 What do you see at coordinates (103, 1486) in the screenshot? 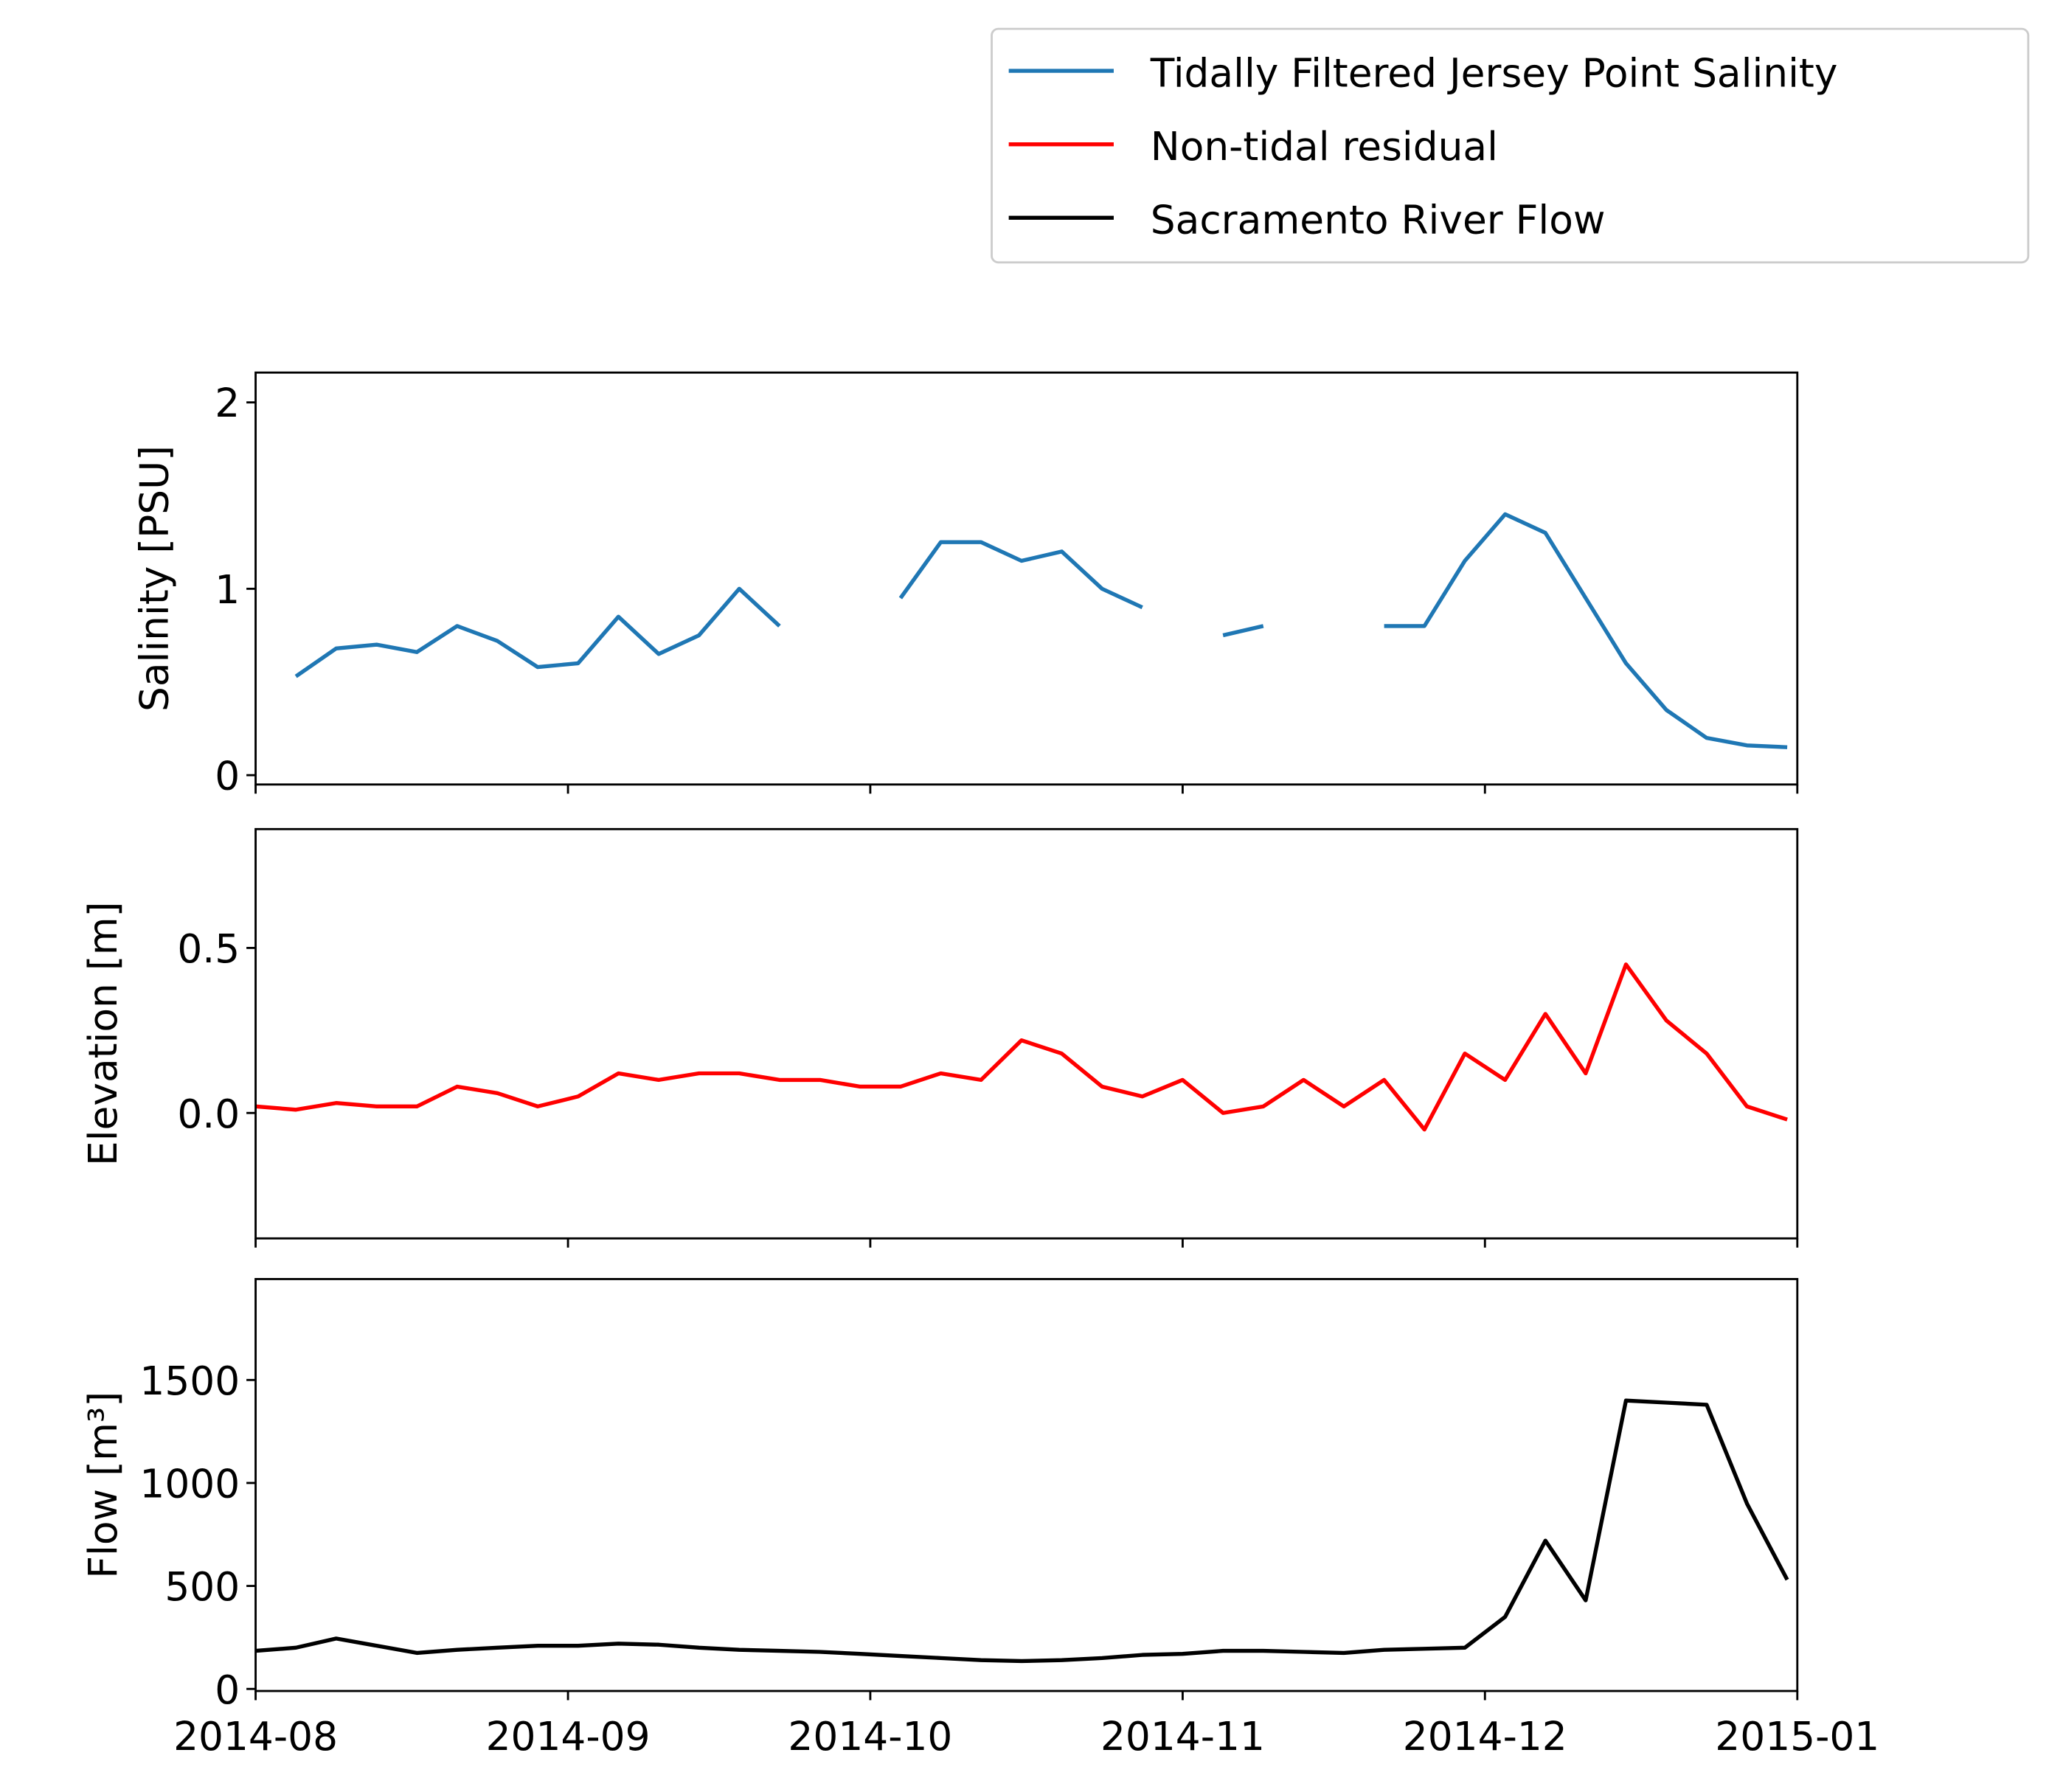
I see `y-axis-label: Flow [m³]` at bounding box center [103, 1486].